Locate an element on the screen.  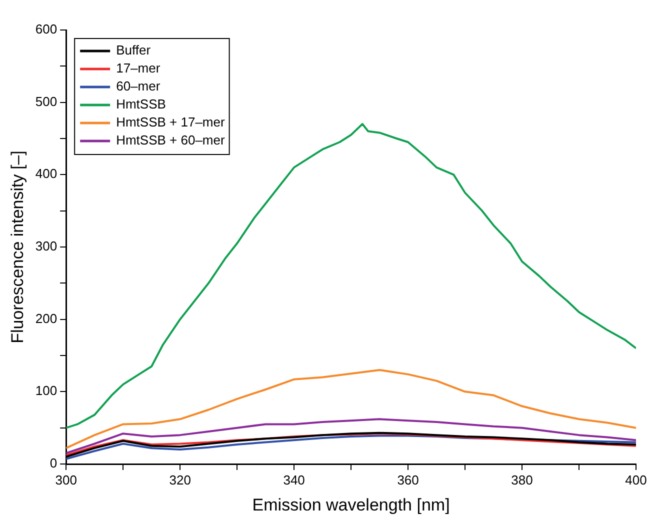
x-tick-label: 360 is located at coordinates (408, 480).